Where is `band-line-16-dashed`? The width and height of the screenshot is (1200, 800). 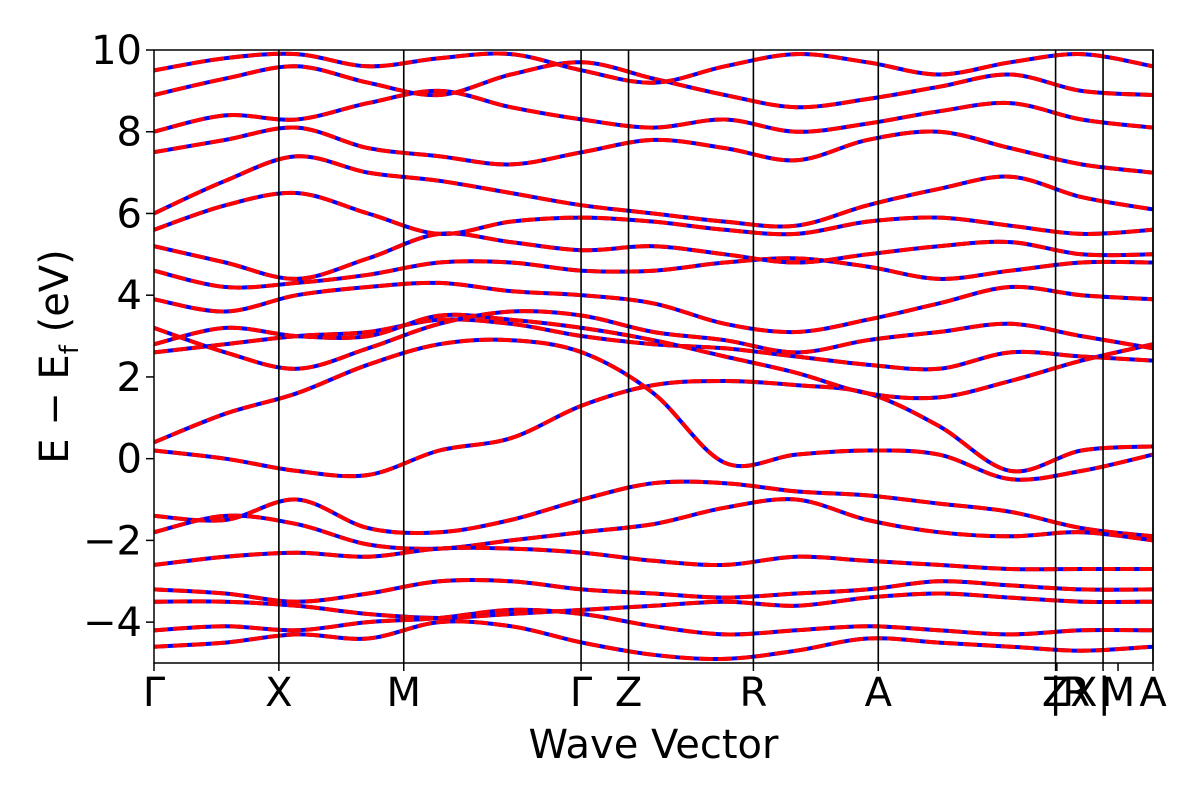 band-line-16-dashed is located at coordinates (653, 191).